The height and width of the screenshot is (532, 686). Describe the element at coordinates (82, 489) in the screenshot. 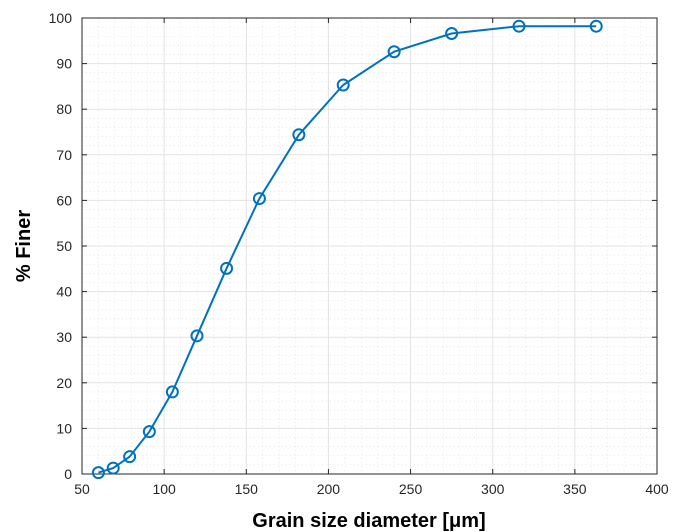

I see `x-tick-label: 50` at that location.